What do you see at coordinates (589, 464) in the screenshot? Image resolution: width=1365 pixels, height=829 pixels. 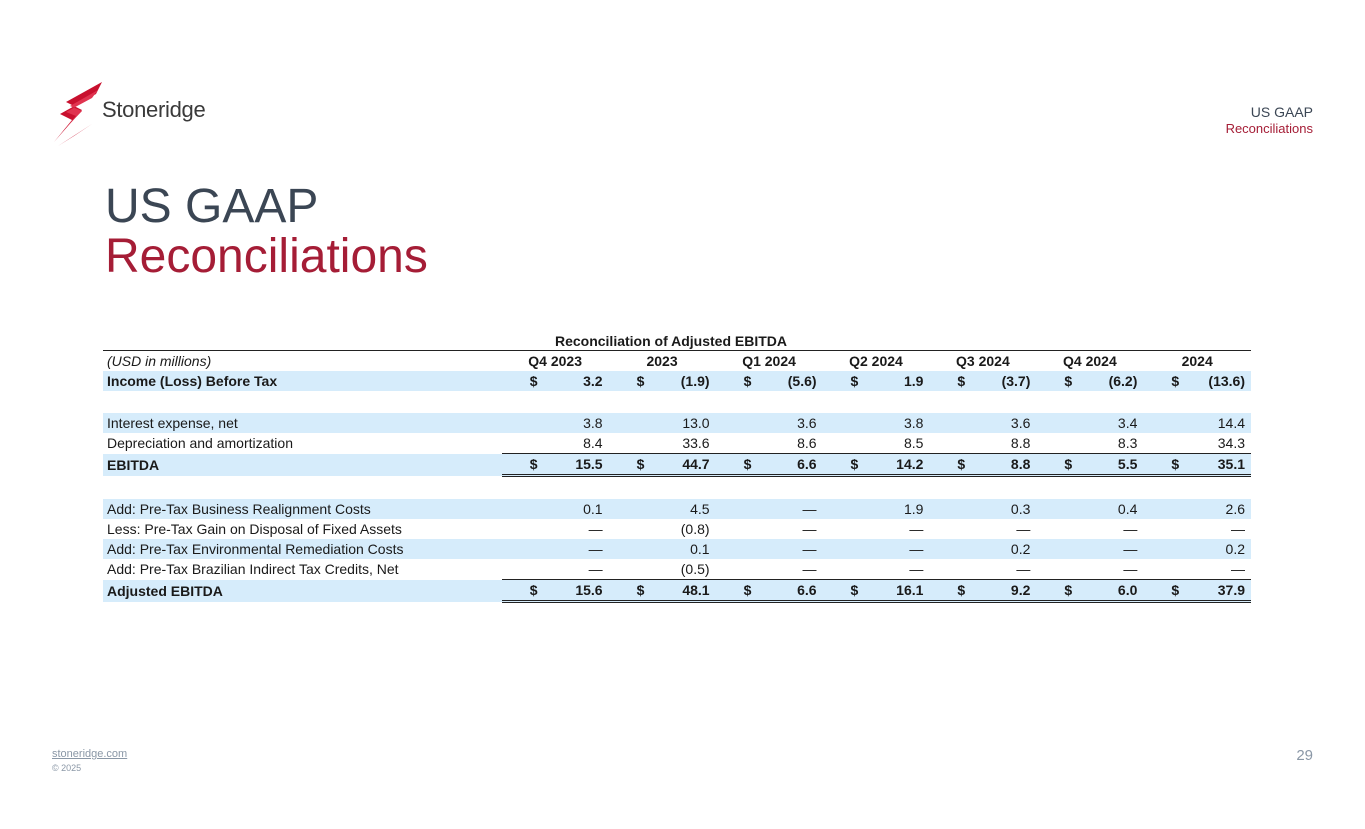 I see `amount: 15.5` at bounding box center [589, 464].